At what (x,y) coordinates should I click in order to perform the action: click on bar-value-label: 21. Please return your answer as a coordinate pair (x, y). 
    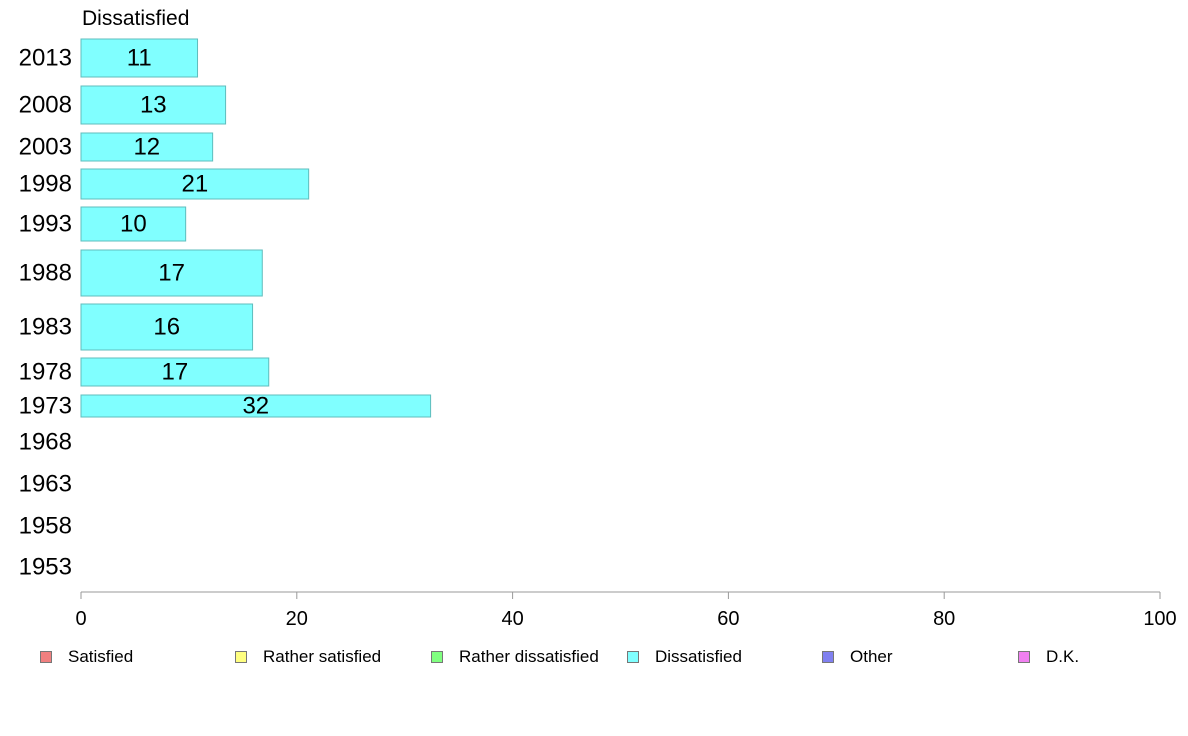
    Looking at the image, I should click on (194, 184).